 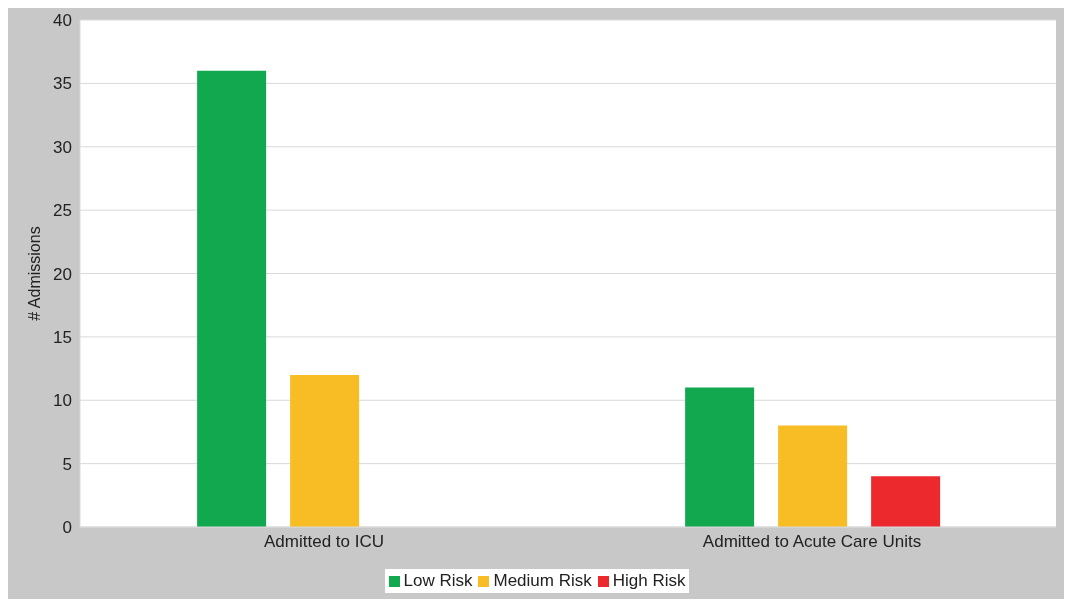 What do you see at coordinates (62, 84) in the screenshot?
I see `y-tick-label: 35` at bounding box center [62, 84].